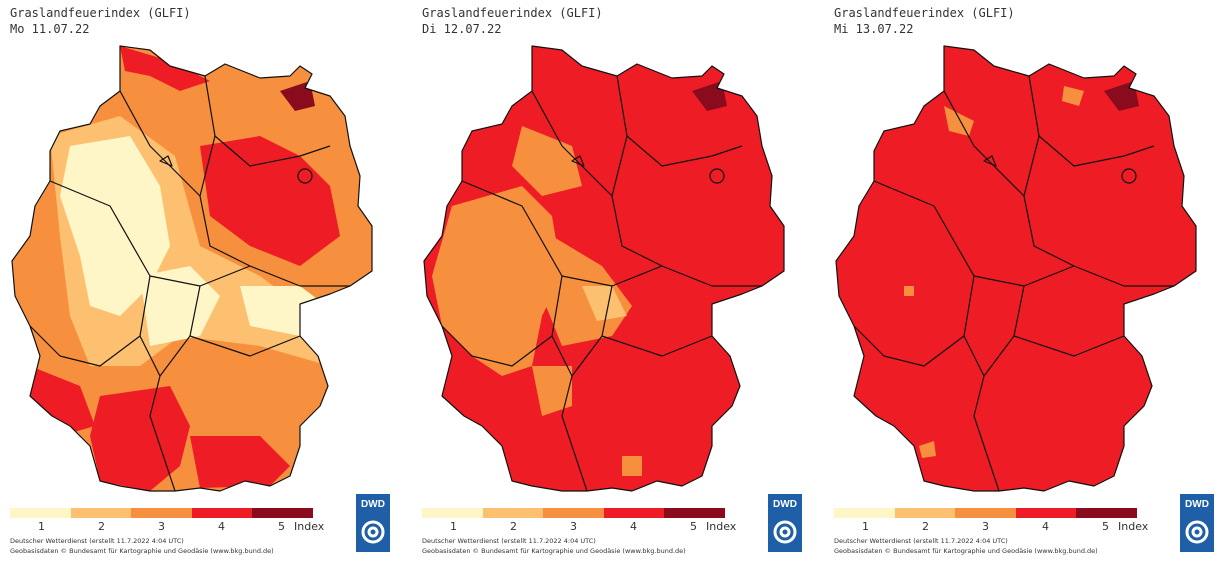  Describe the element at coordinates (462, 29) in the screenshot. I see `panel-date: Di 12.07.22` at that location.